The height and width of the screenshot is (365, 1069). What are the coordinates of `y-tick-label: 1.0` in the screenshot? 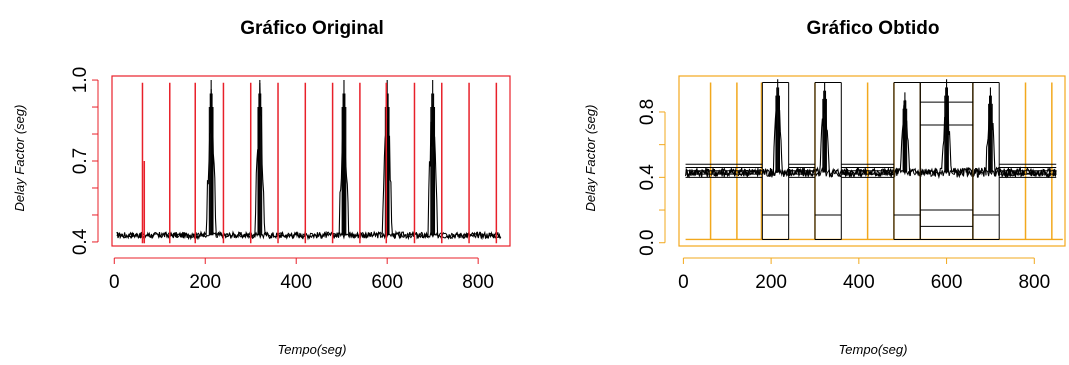 It's located at (80, 80).